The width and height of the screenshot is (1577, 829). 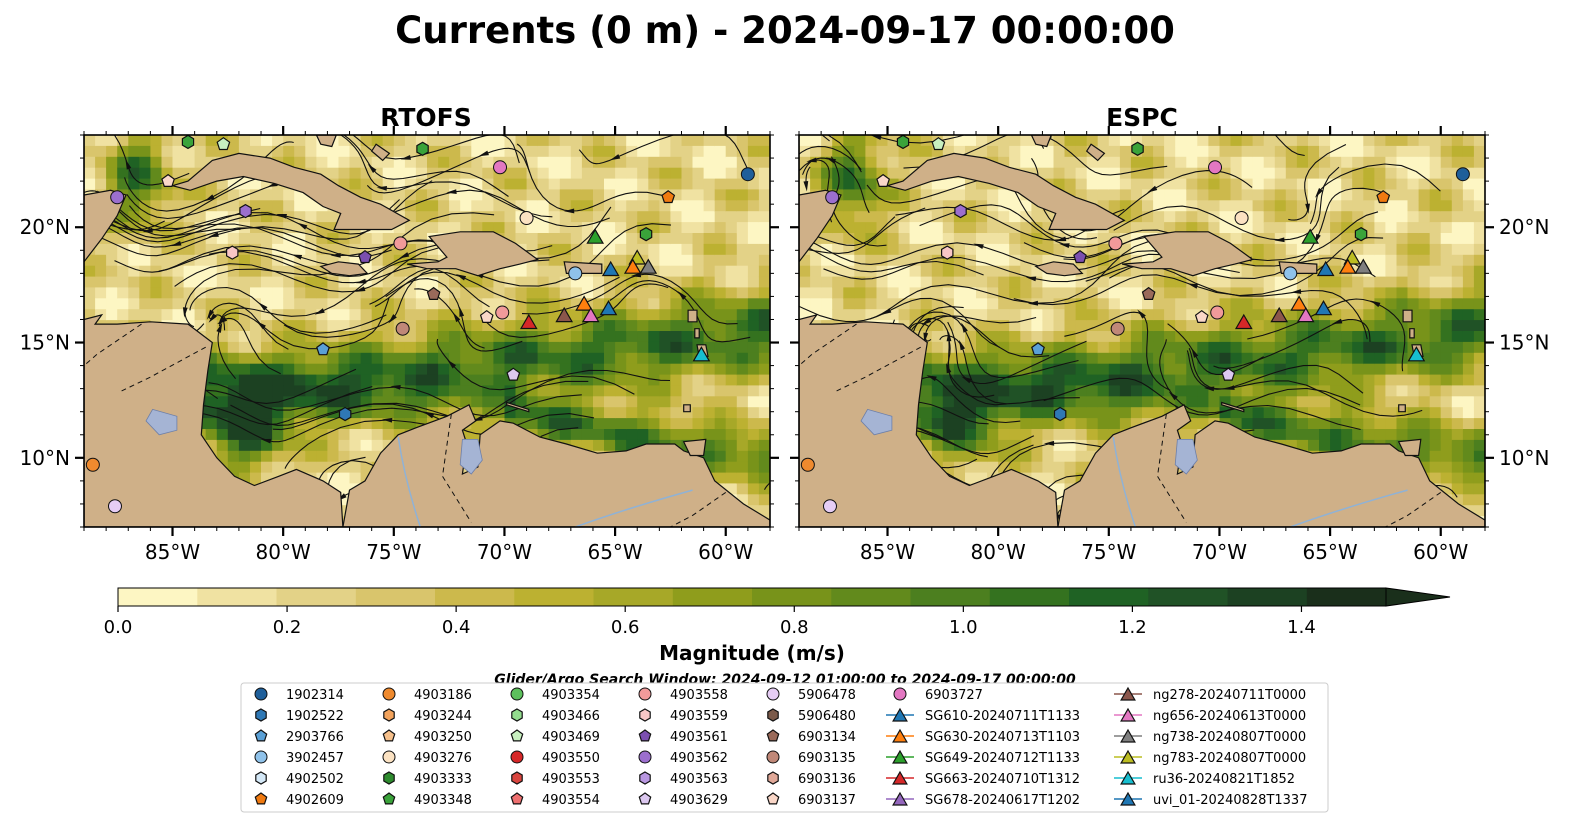 I want to click on legend-label: SG678-20240617T1202, so click(x=1002, y=800).